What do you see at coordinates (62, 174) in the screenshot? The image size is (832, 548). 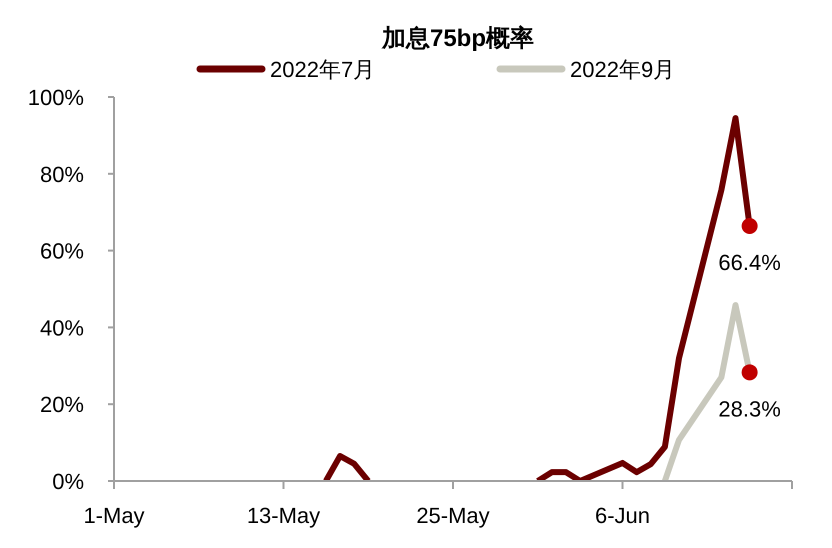 I see `y-tick-label: 80%` at bounding box center [62, 174].